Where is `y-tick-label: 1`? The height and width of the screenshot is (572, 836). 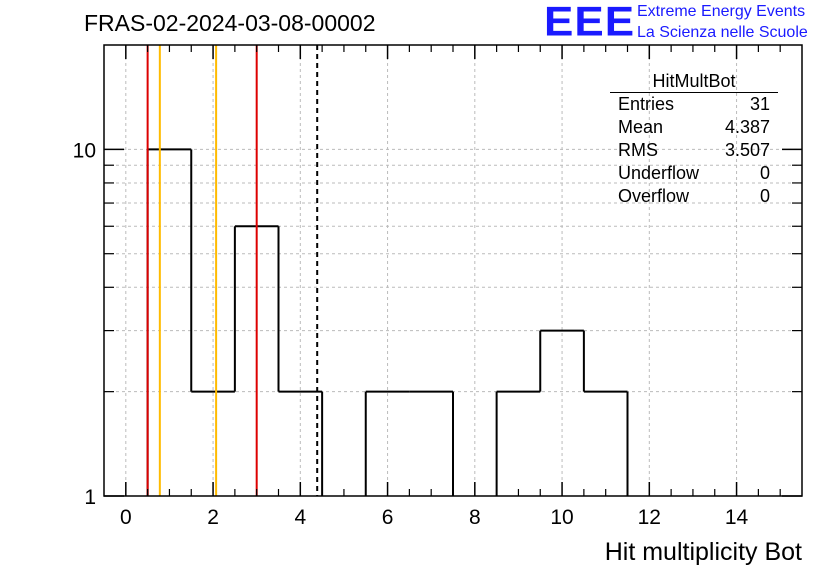
y-tick-label: 1 is located at coordinates (90, 497).